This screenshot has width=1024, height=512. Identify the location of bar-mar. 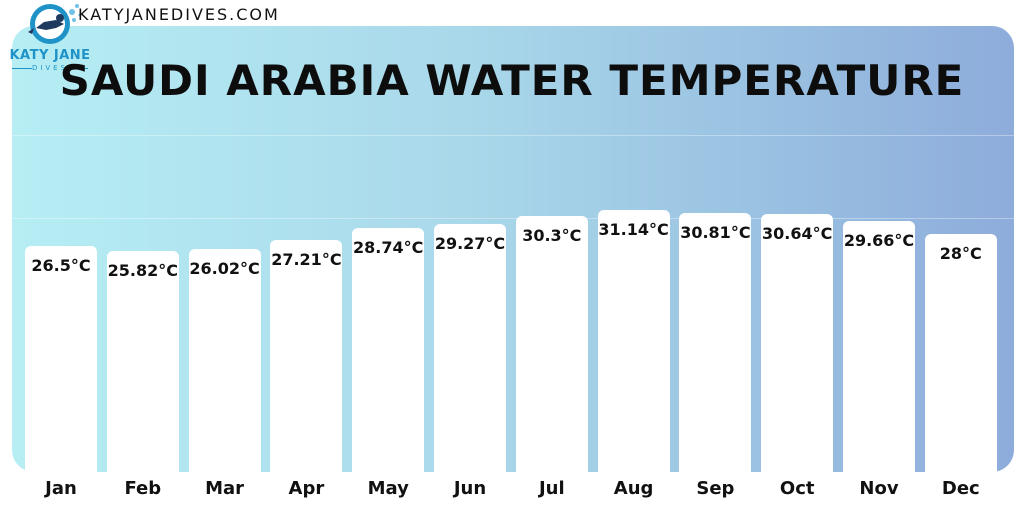
(224, 360).